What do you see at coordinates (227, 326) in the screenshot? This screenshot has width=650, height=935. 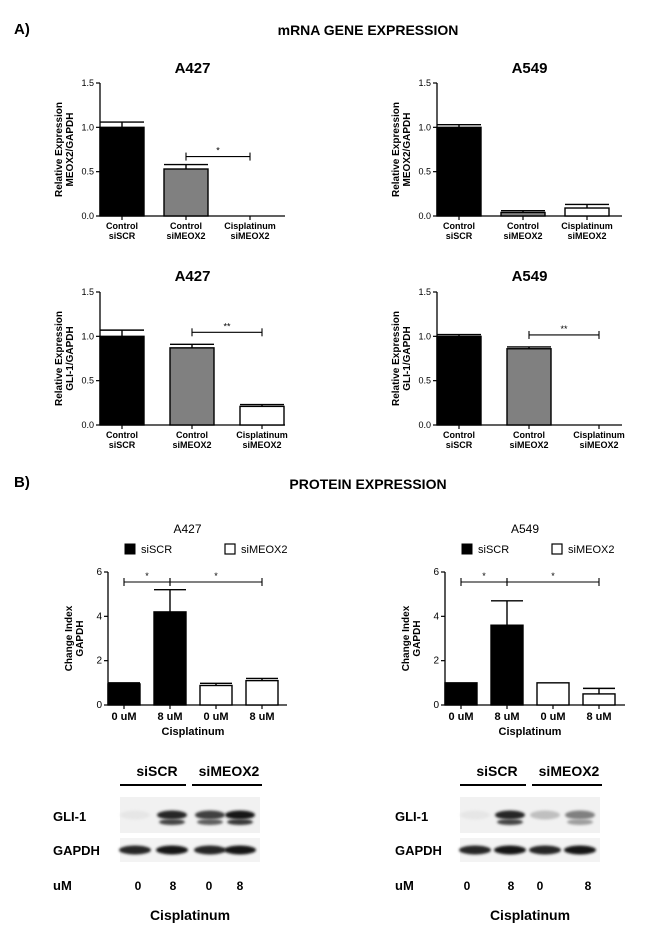 I see `significance-marker: **` at bounding box center [227, 326].